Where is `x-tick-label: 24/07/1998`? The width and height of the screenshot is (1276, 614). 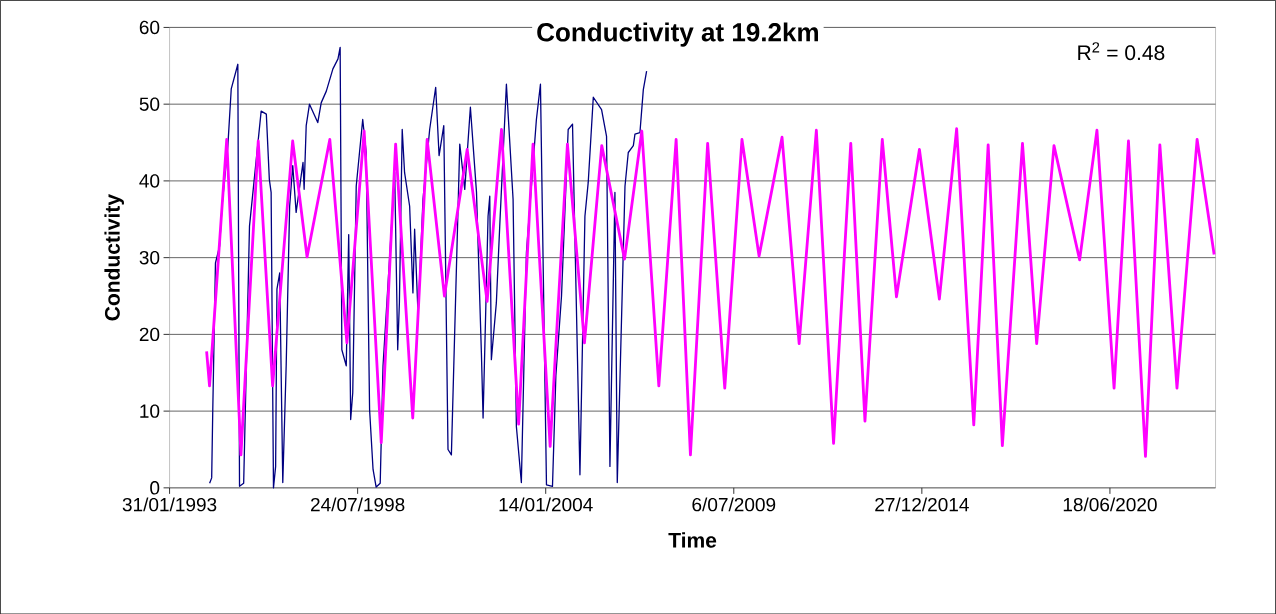 x-tick-label: 24/07/1998 is located at coordinates (358, 504).